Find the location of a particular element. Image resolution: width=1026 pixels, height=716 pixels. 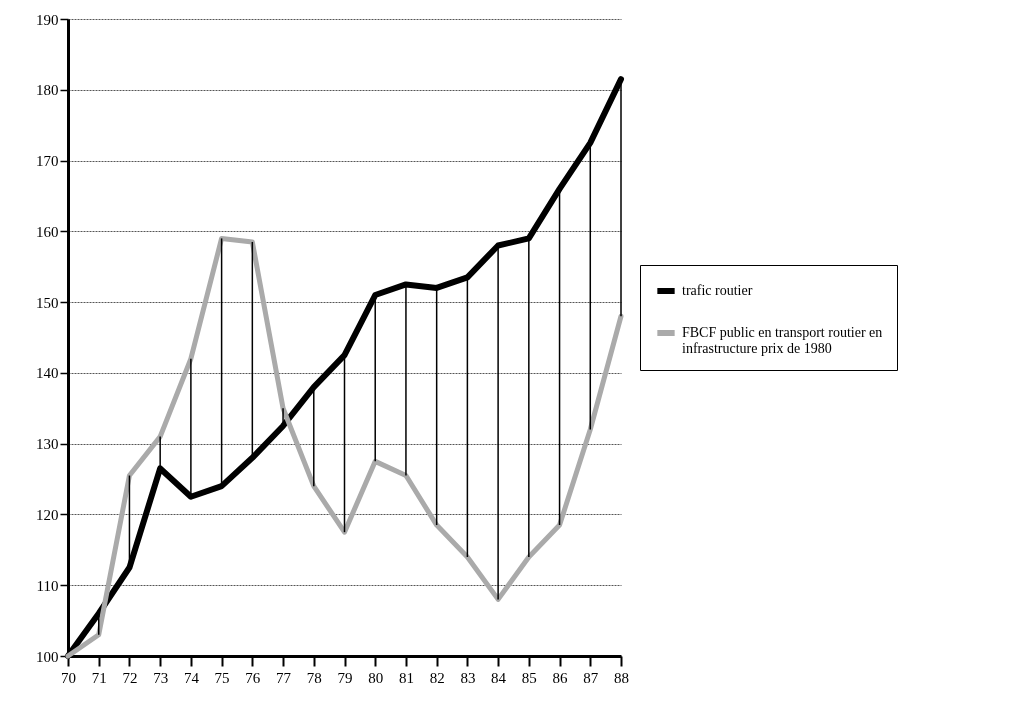

y-tick-label: 140 is located at coordinates (47, 373).